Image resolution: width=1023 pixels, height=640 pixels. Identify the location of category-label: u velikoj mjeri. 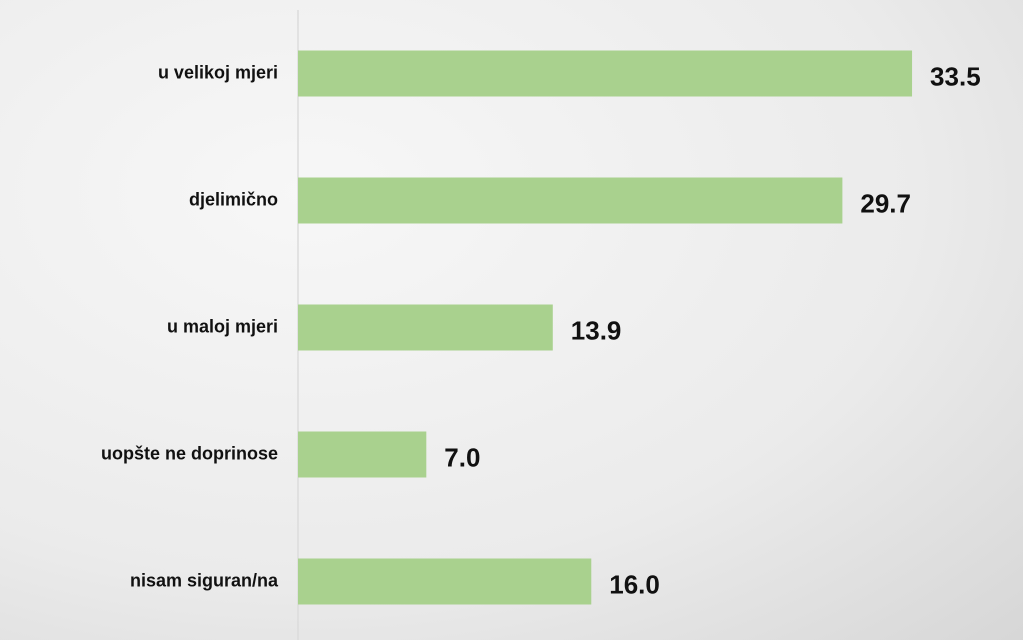
(218, 72).